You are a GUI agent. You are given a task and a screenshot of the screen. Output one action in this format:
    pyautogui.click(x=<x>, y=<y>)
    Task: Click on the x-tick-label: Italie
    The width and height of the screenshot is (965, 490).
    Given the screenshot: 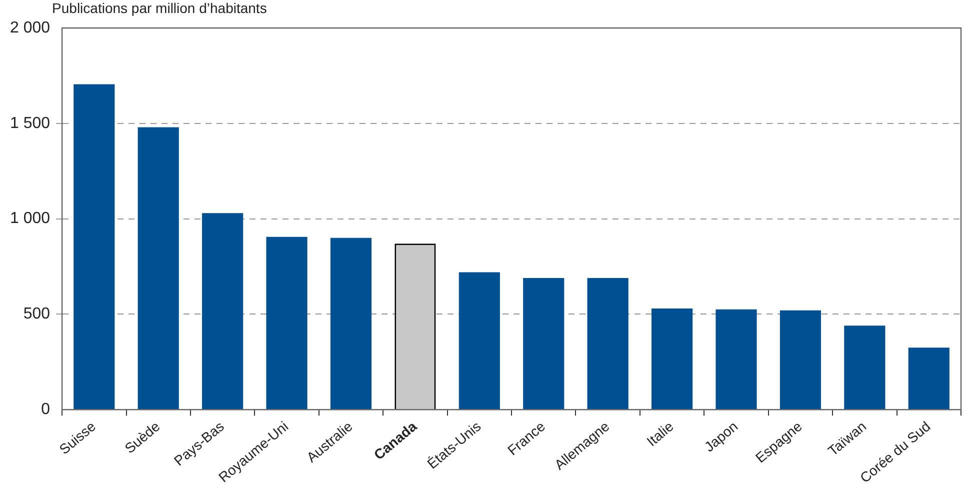 What is the action you would take?
    pyautogui.click(x=660, y=434)
    